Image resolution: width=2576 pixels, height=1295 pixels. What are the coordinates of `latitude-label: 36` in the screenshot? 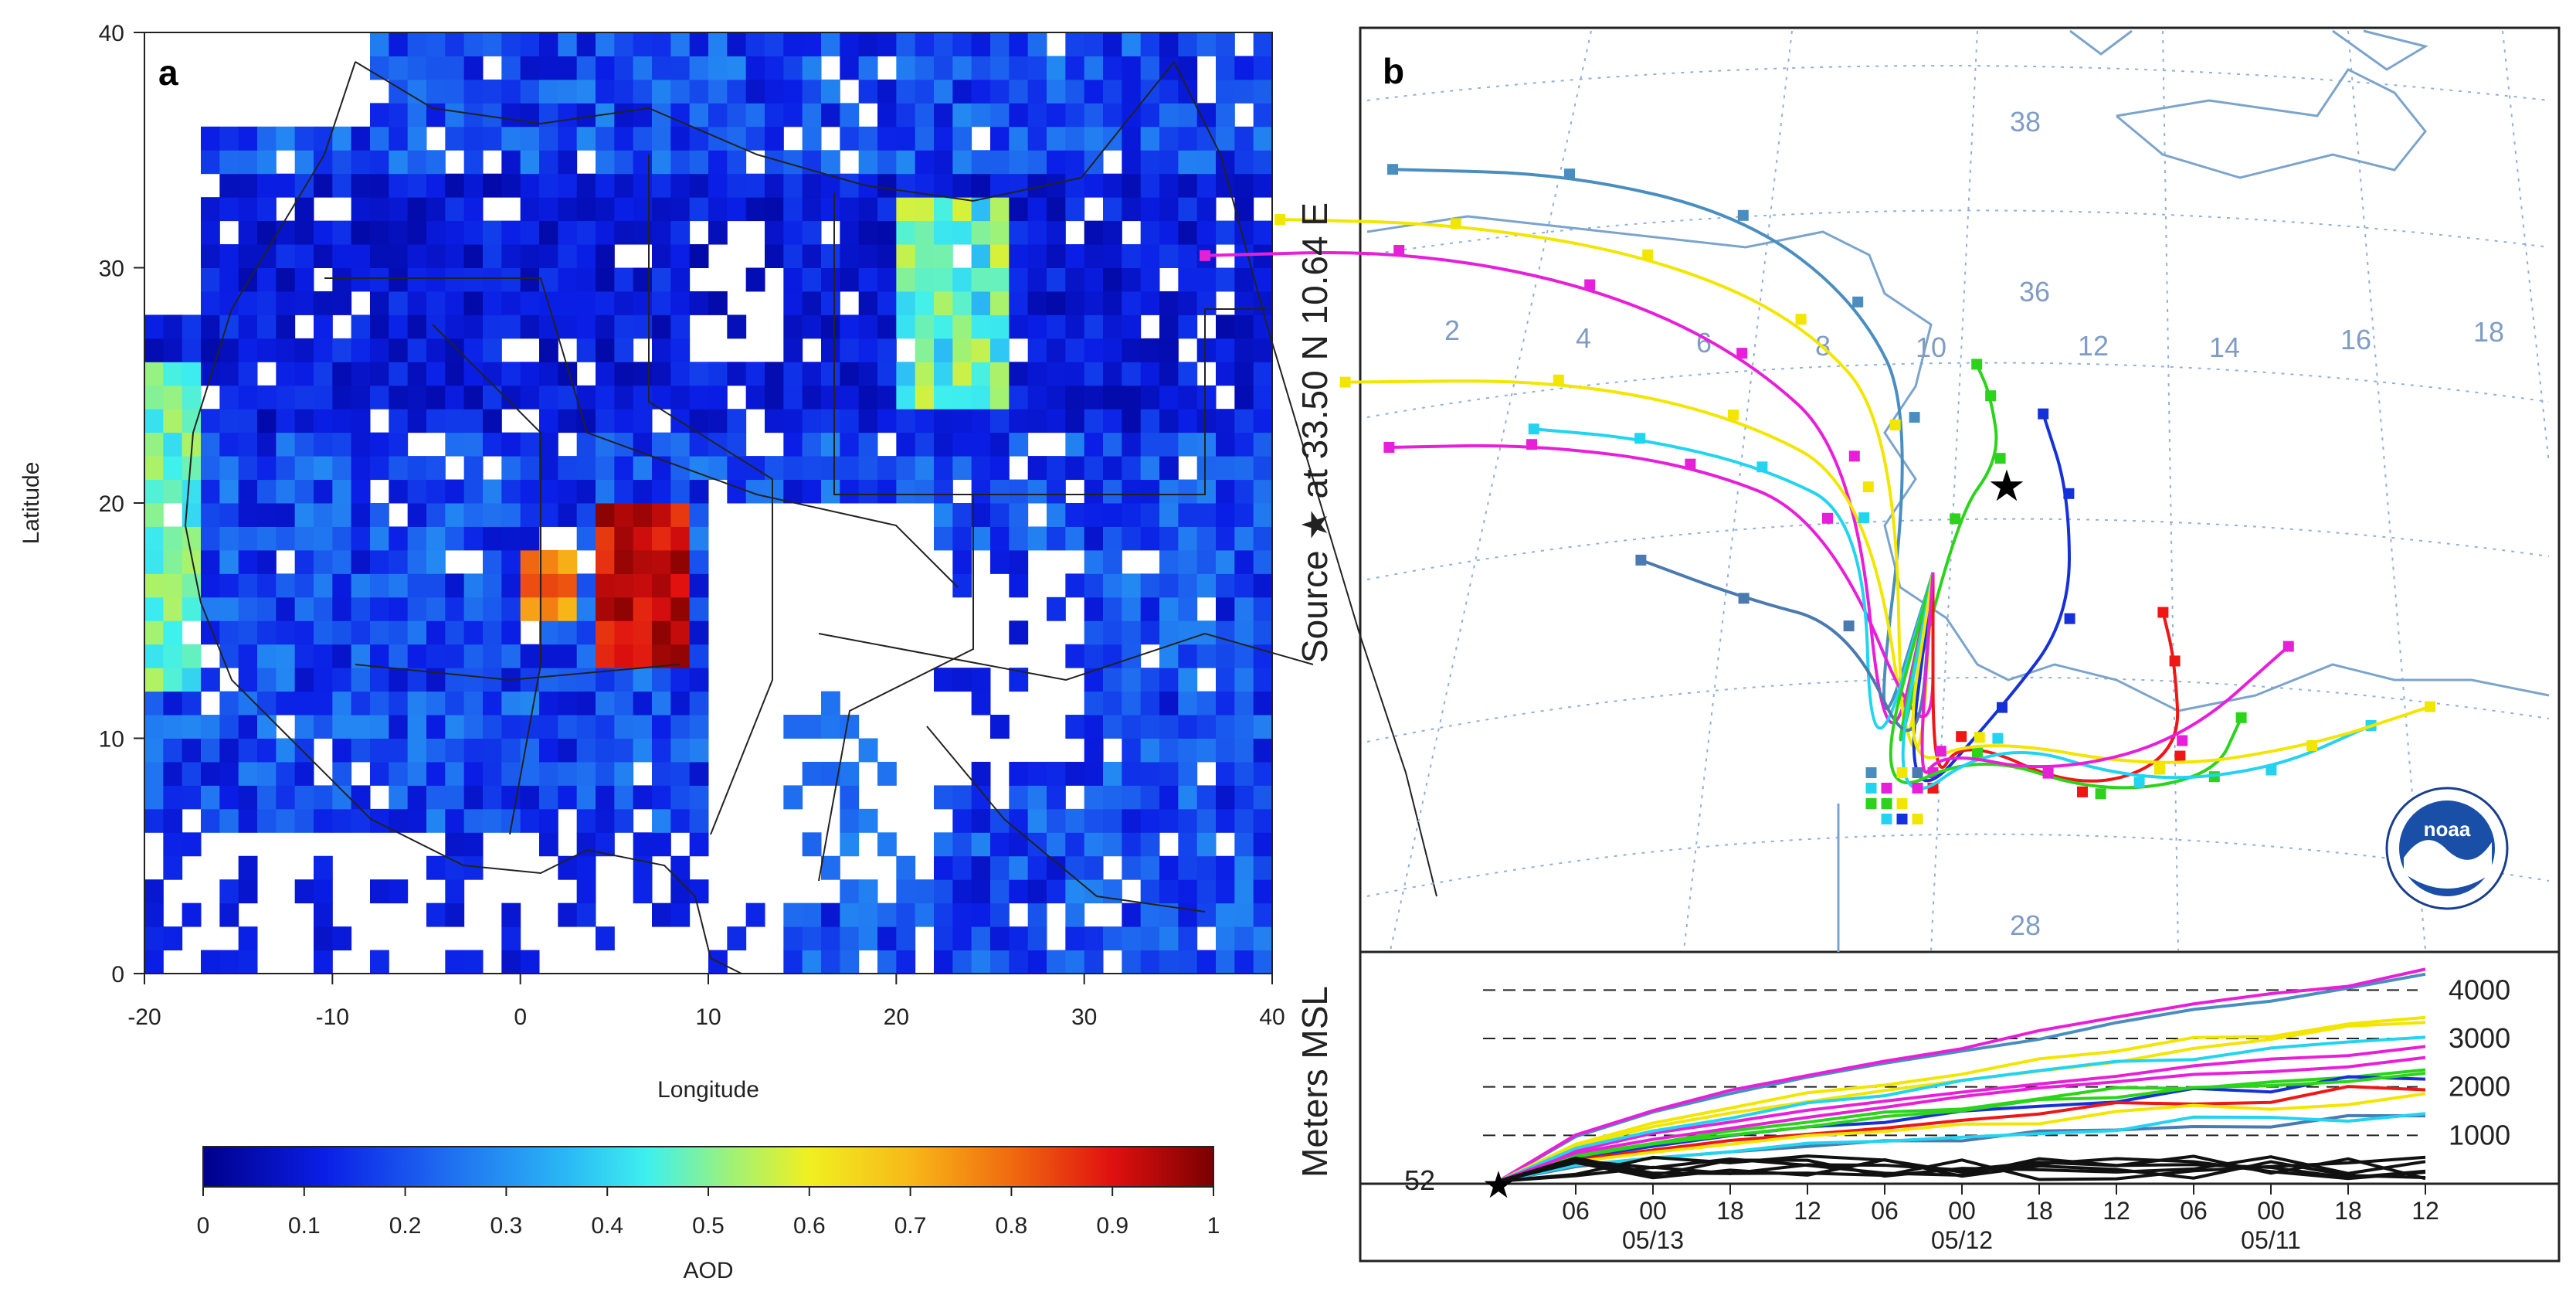 It's located at (2035, 292).